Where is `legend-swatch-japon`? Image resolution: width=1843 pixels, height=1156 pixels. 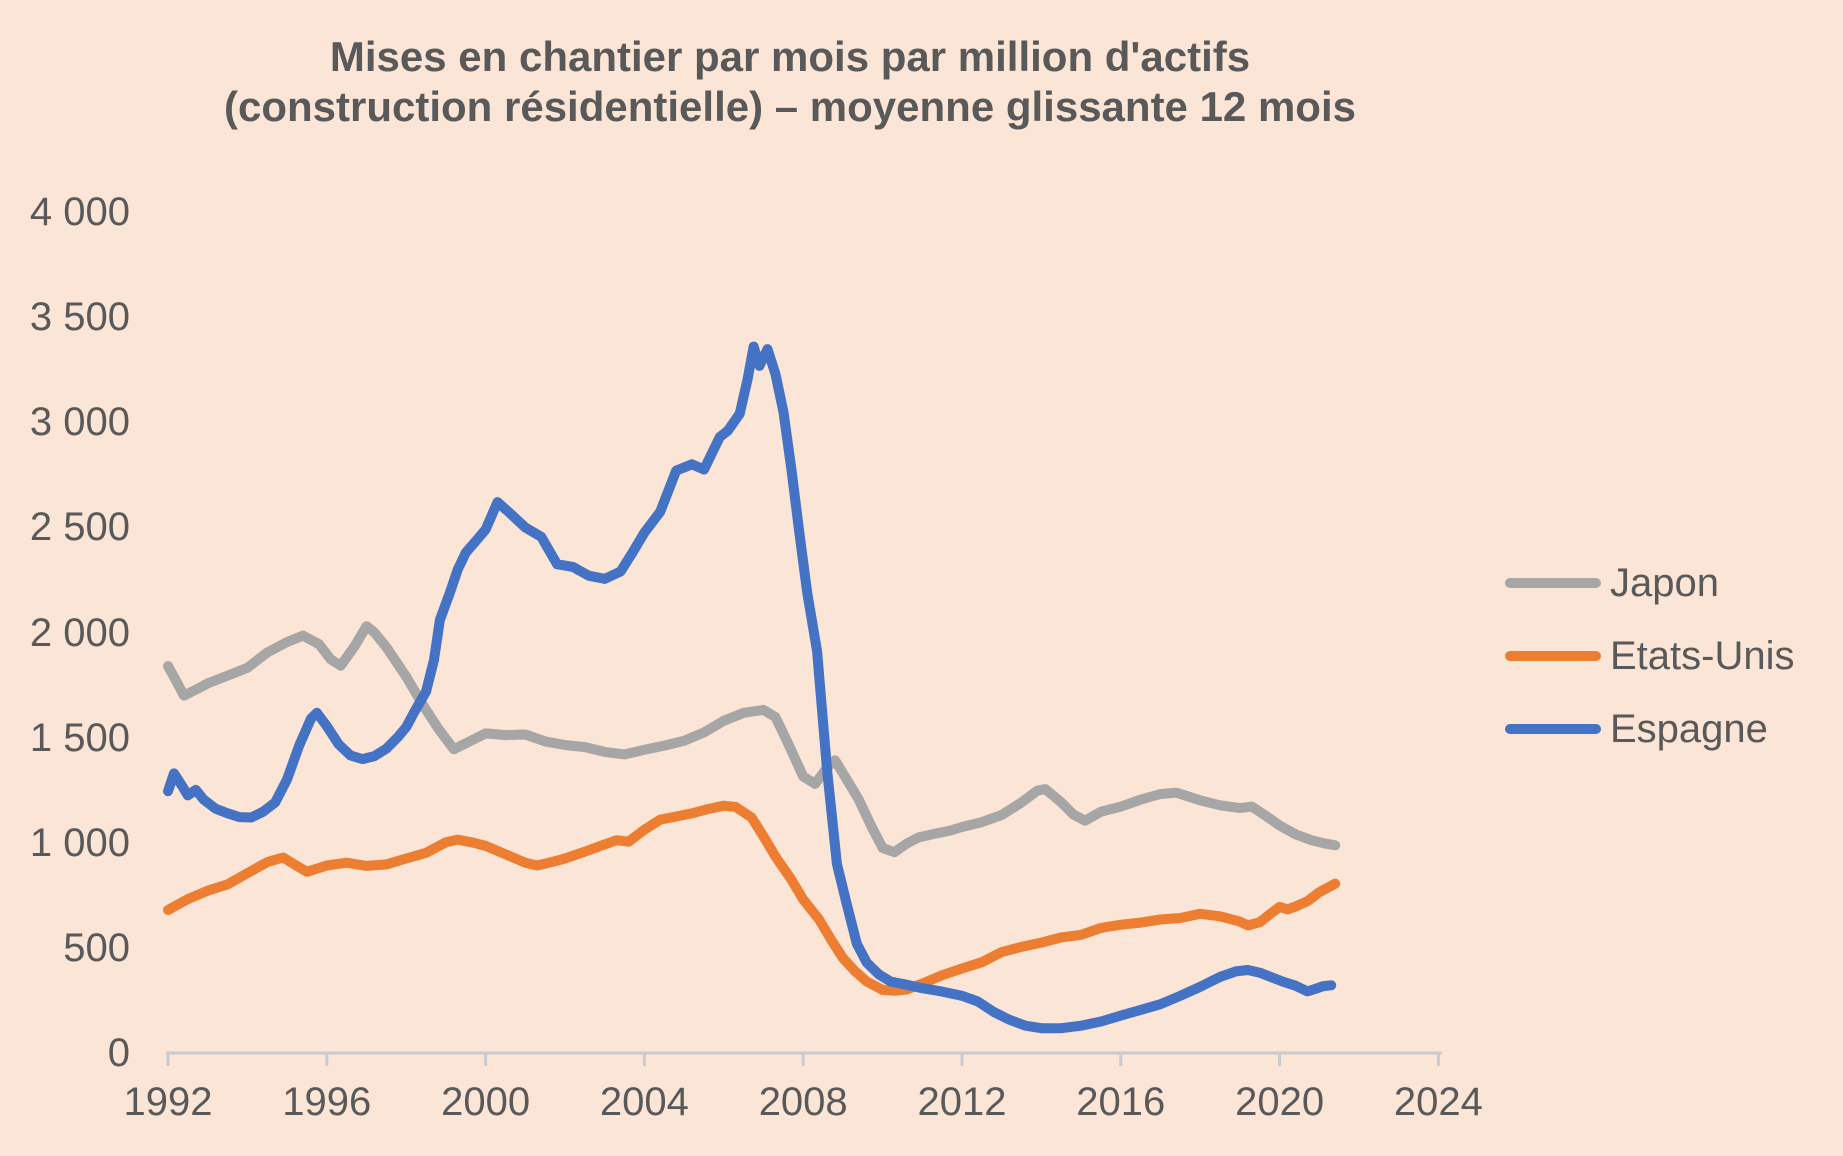
legend-swatch-japon is located at coordinates (1553, 583).